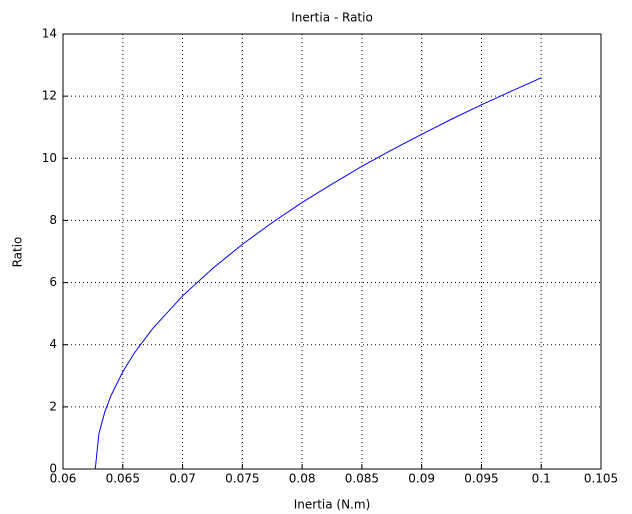 The height and width of the screenshot is (514, 632). I want to click on x-tick-label: 0.07, so click(182, 479).